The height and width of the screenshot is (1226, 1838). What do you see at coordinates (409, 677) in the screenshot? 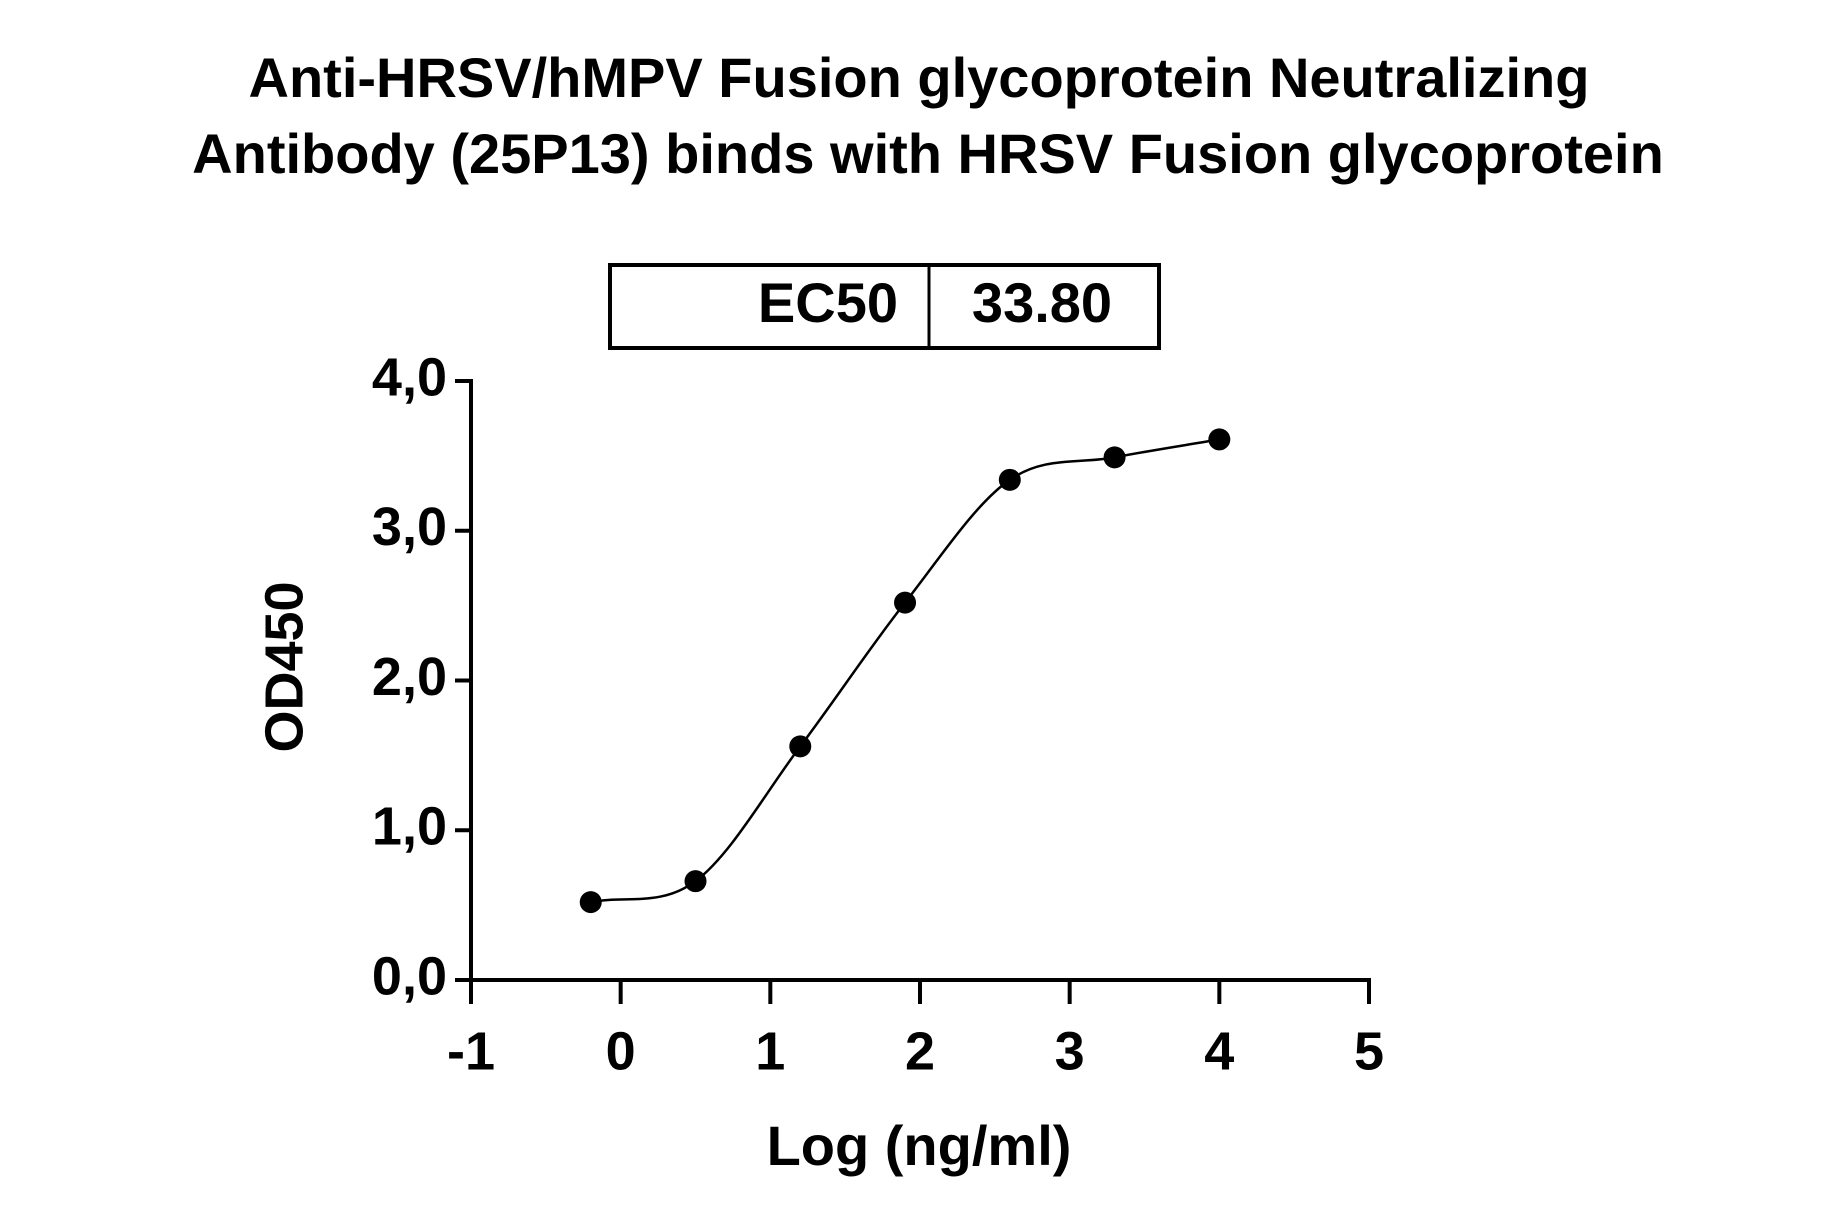
I see `y-tick-label: 2,0` at bounding box center [409, 677].